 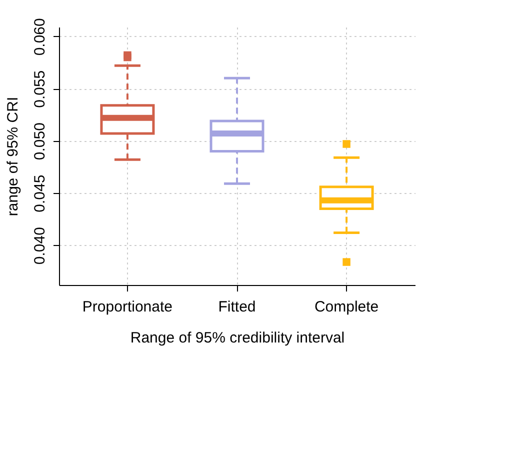 What do you see at coordinates (127, 307) in the screenshot?
I see `x-tick-label: Proportionate` at bounding box center [127, 307].